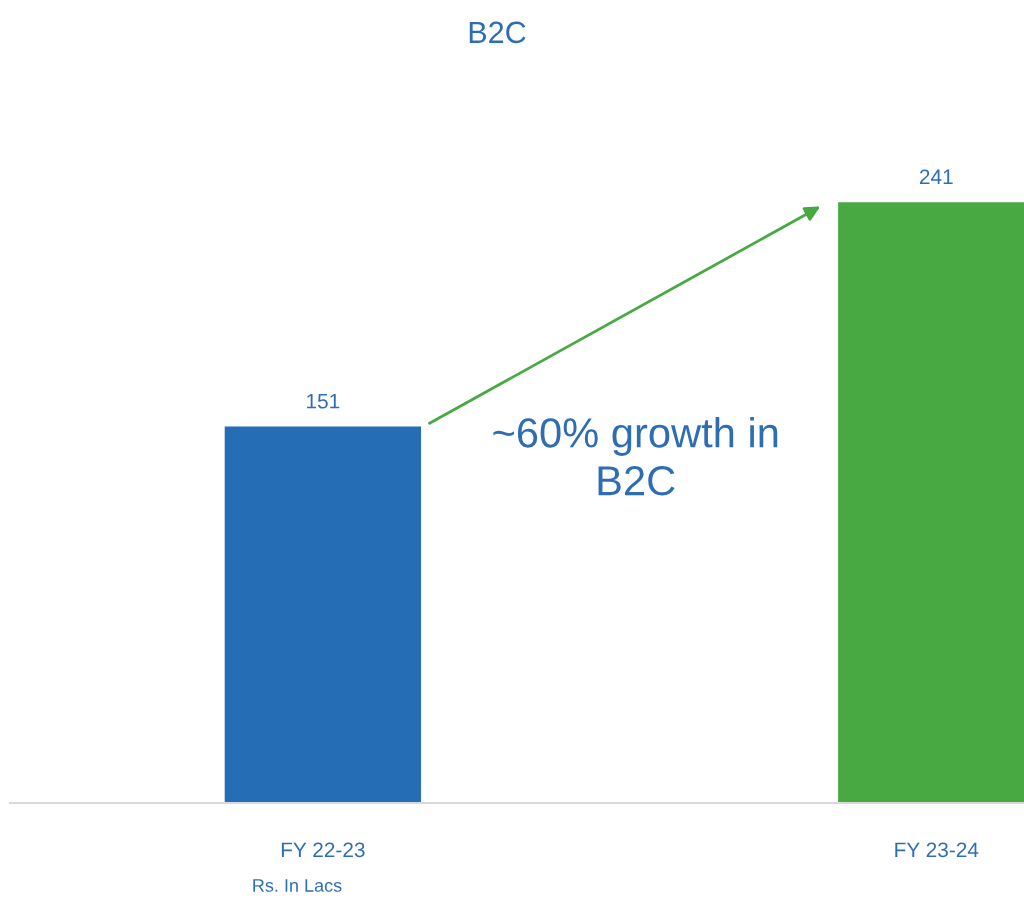  What do you see at coordinates (635, 456) in the screenshot?
I see `annotation: ~60% growth in B2C` at bounding box center [635, 456].